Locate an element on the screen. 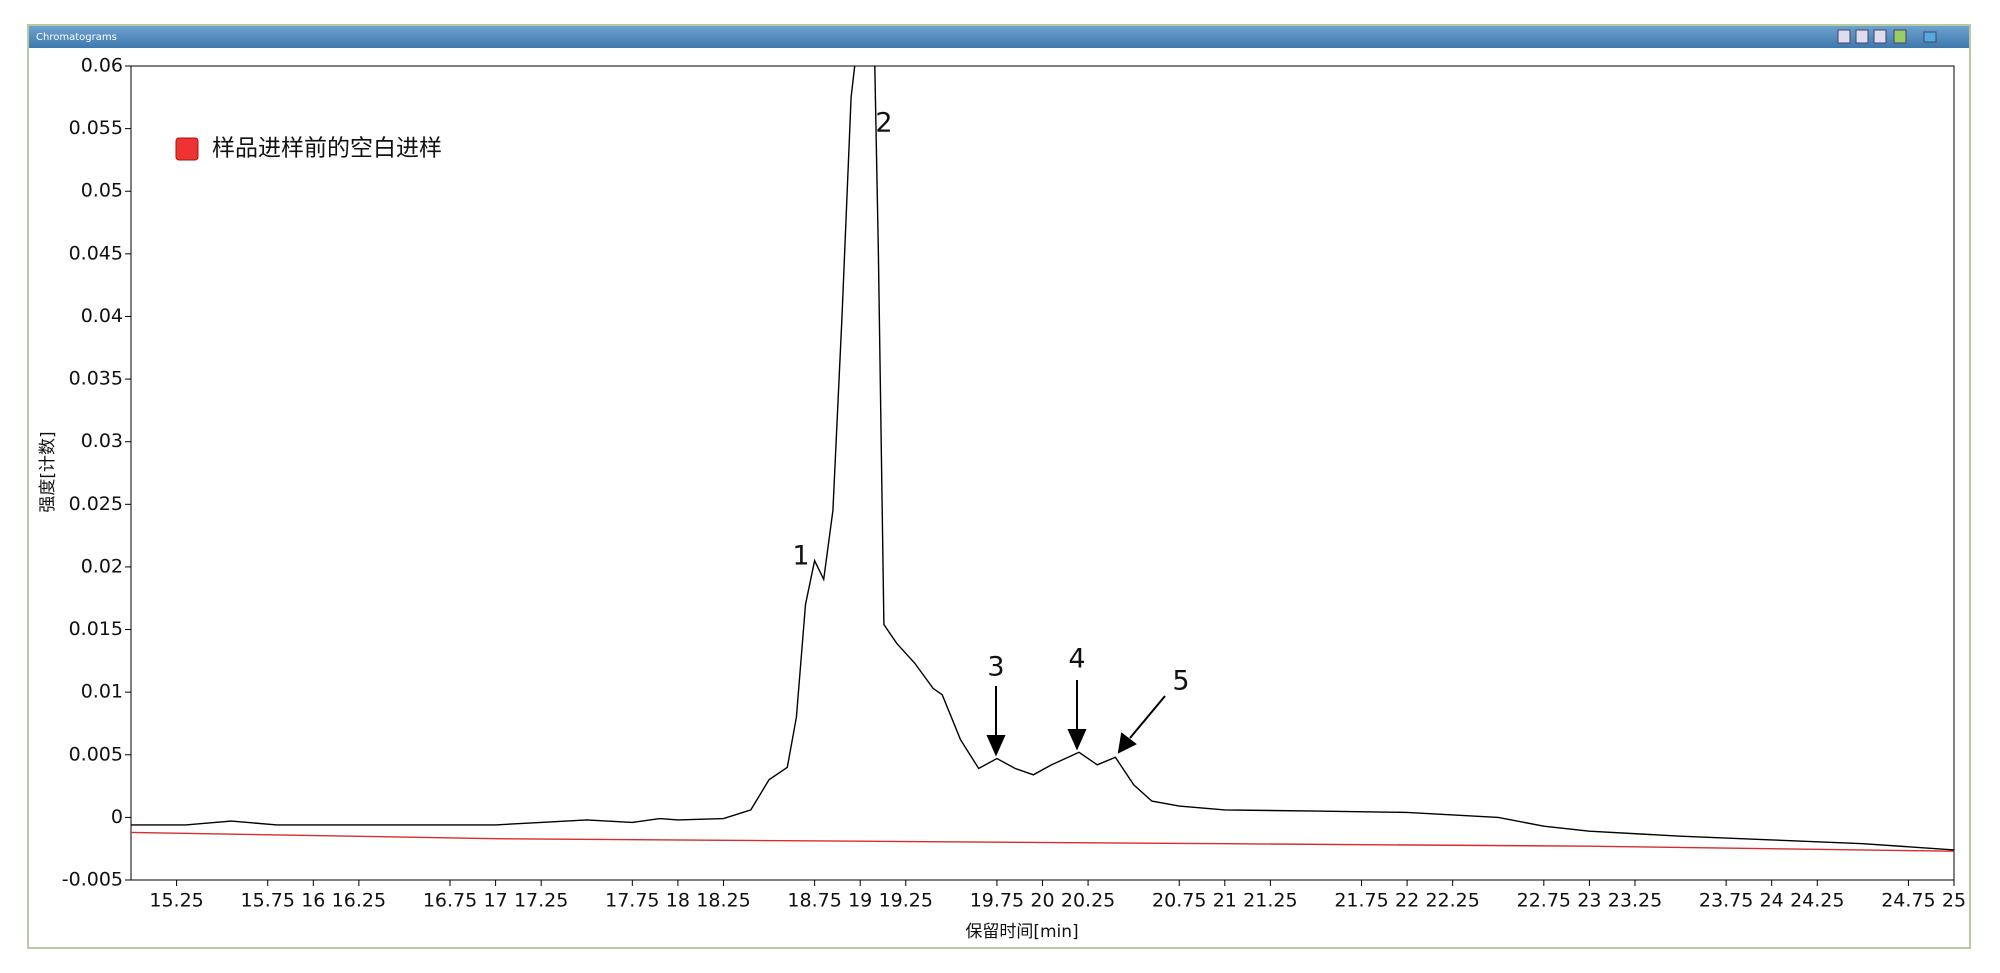 This screenshot has height=973, width=2000. x-tick-label: 17.25 is located at coordinates (541, 901).